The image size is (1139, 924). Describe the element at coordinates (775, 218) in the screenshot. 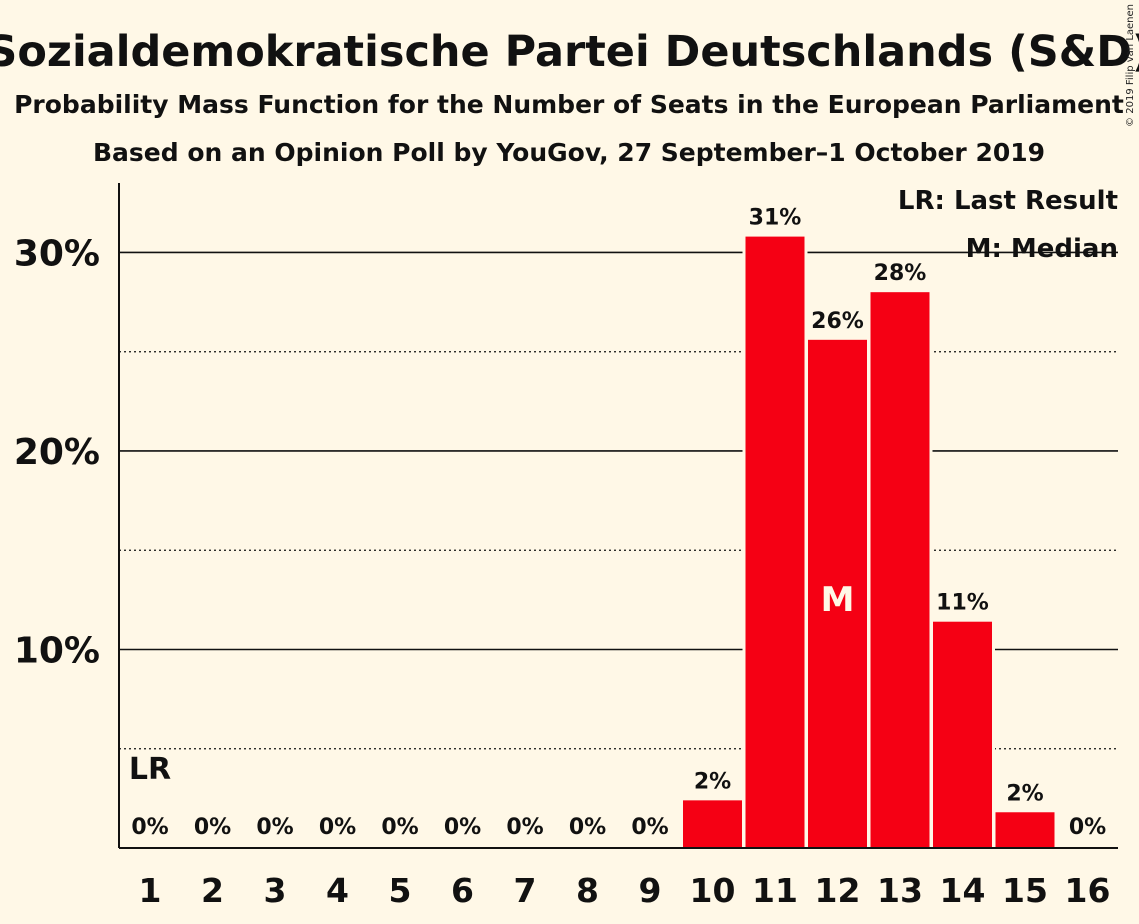

I see `data-label: 31%` at that location.